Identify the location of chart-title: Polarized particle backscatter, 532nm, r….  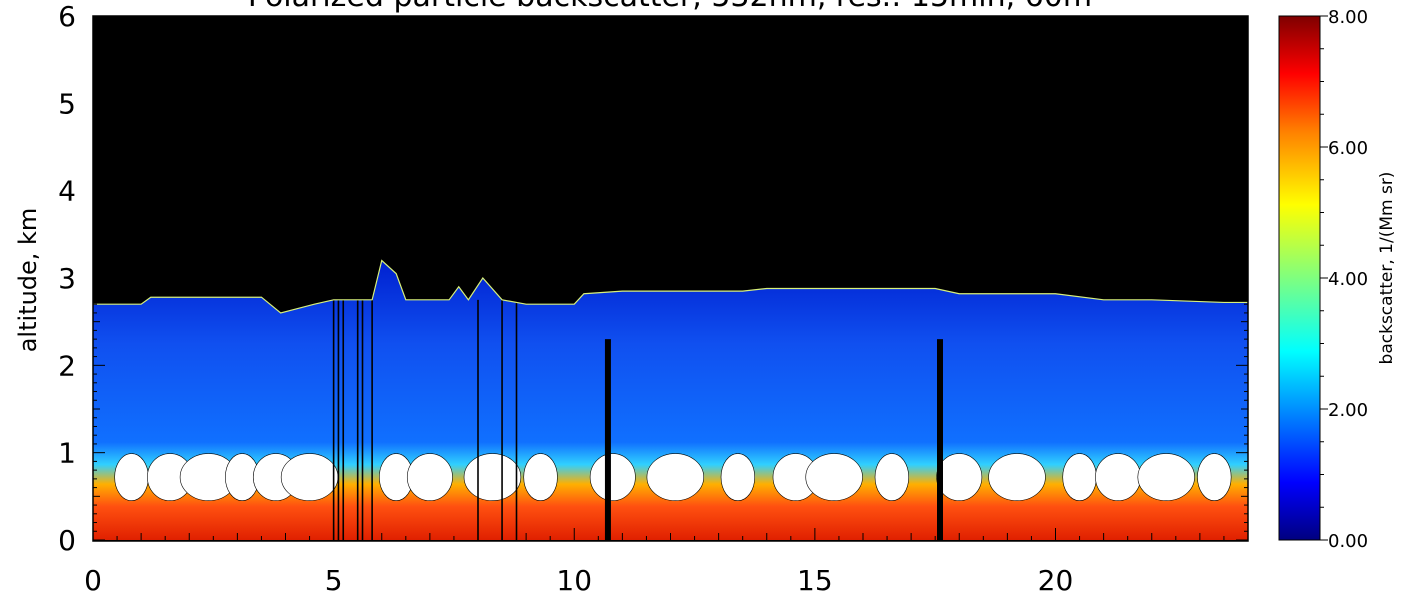
(670, 7).